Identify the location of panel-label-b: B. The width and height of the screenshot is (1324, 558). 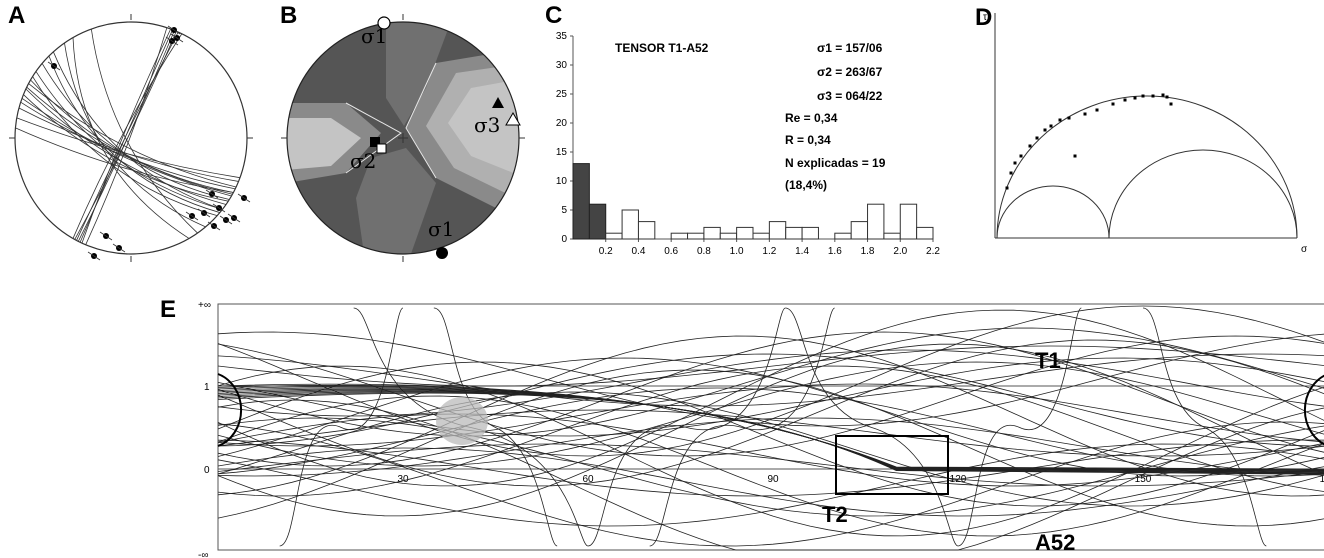
(289, 15).